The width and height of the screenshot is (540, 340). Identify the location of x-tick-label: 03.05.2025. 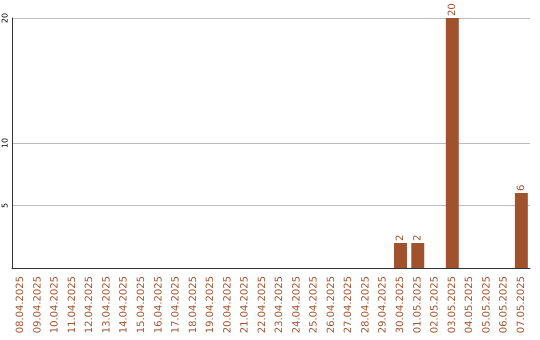
(452, 305).